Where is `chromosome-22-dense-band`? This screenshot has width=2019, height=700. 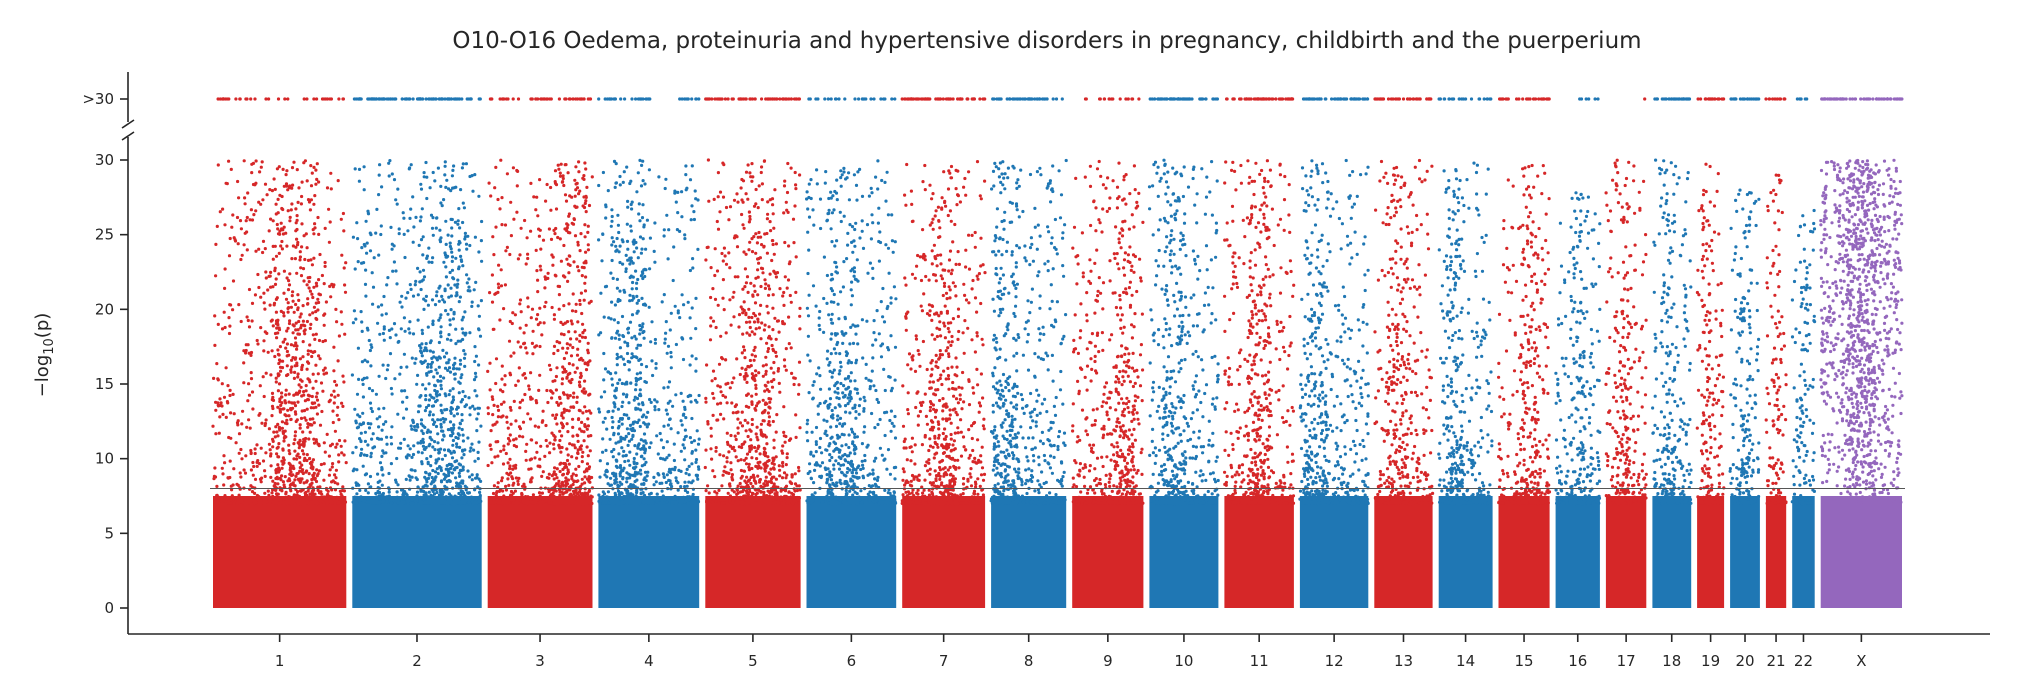
chromosome-22-dense-band is located at coordinates (1803, 552).